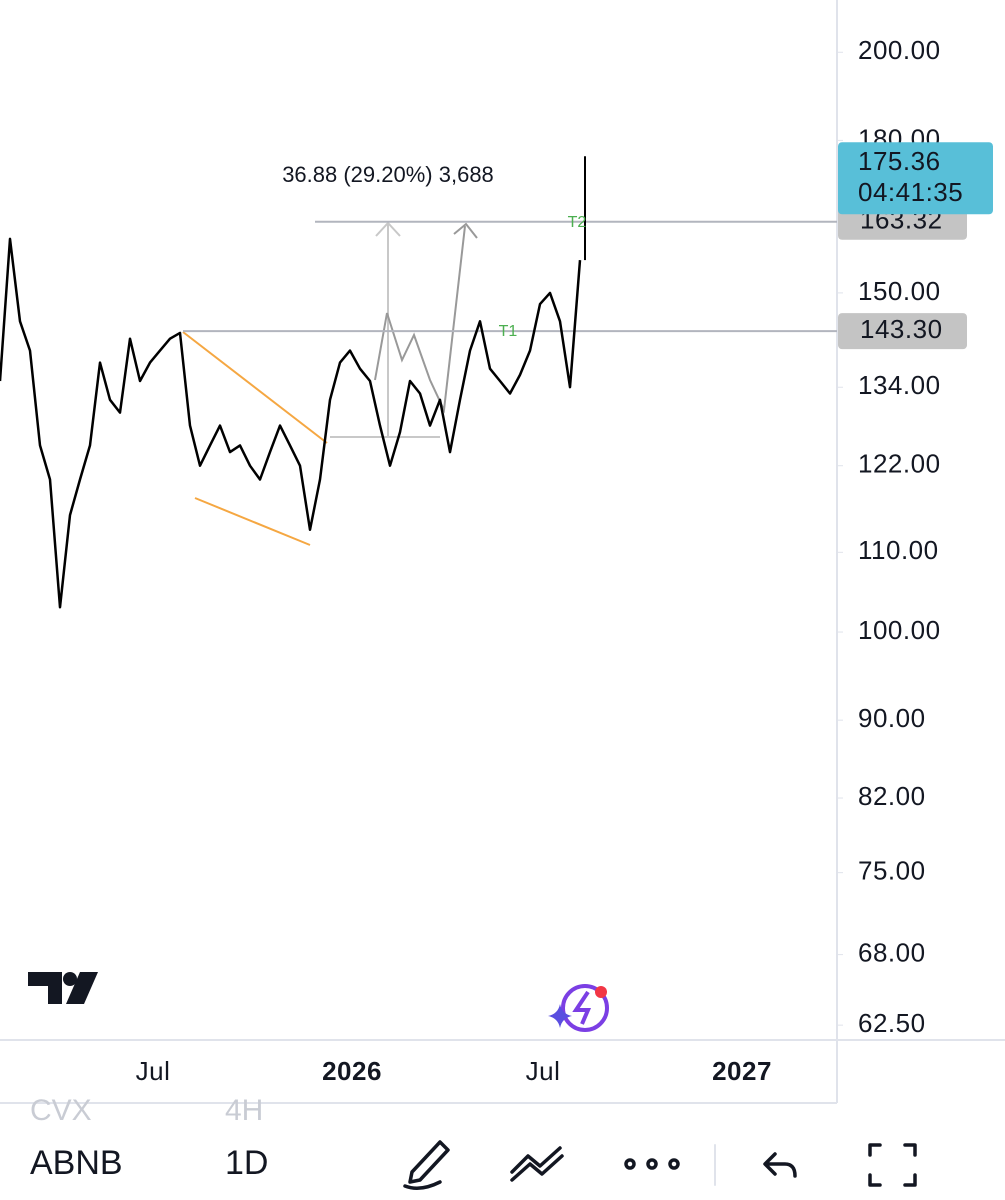  I want to click on y-tick-label: 68.00, so click(892, 952).